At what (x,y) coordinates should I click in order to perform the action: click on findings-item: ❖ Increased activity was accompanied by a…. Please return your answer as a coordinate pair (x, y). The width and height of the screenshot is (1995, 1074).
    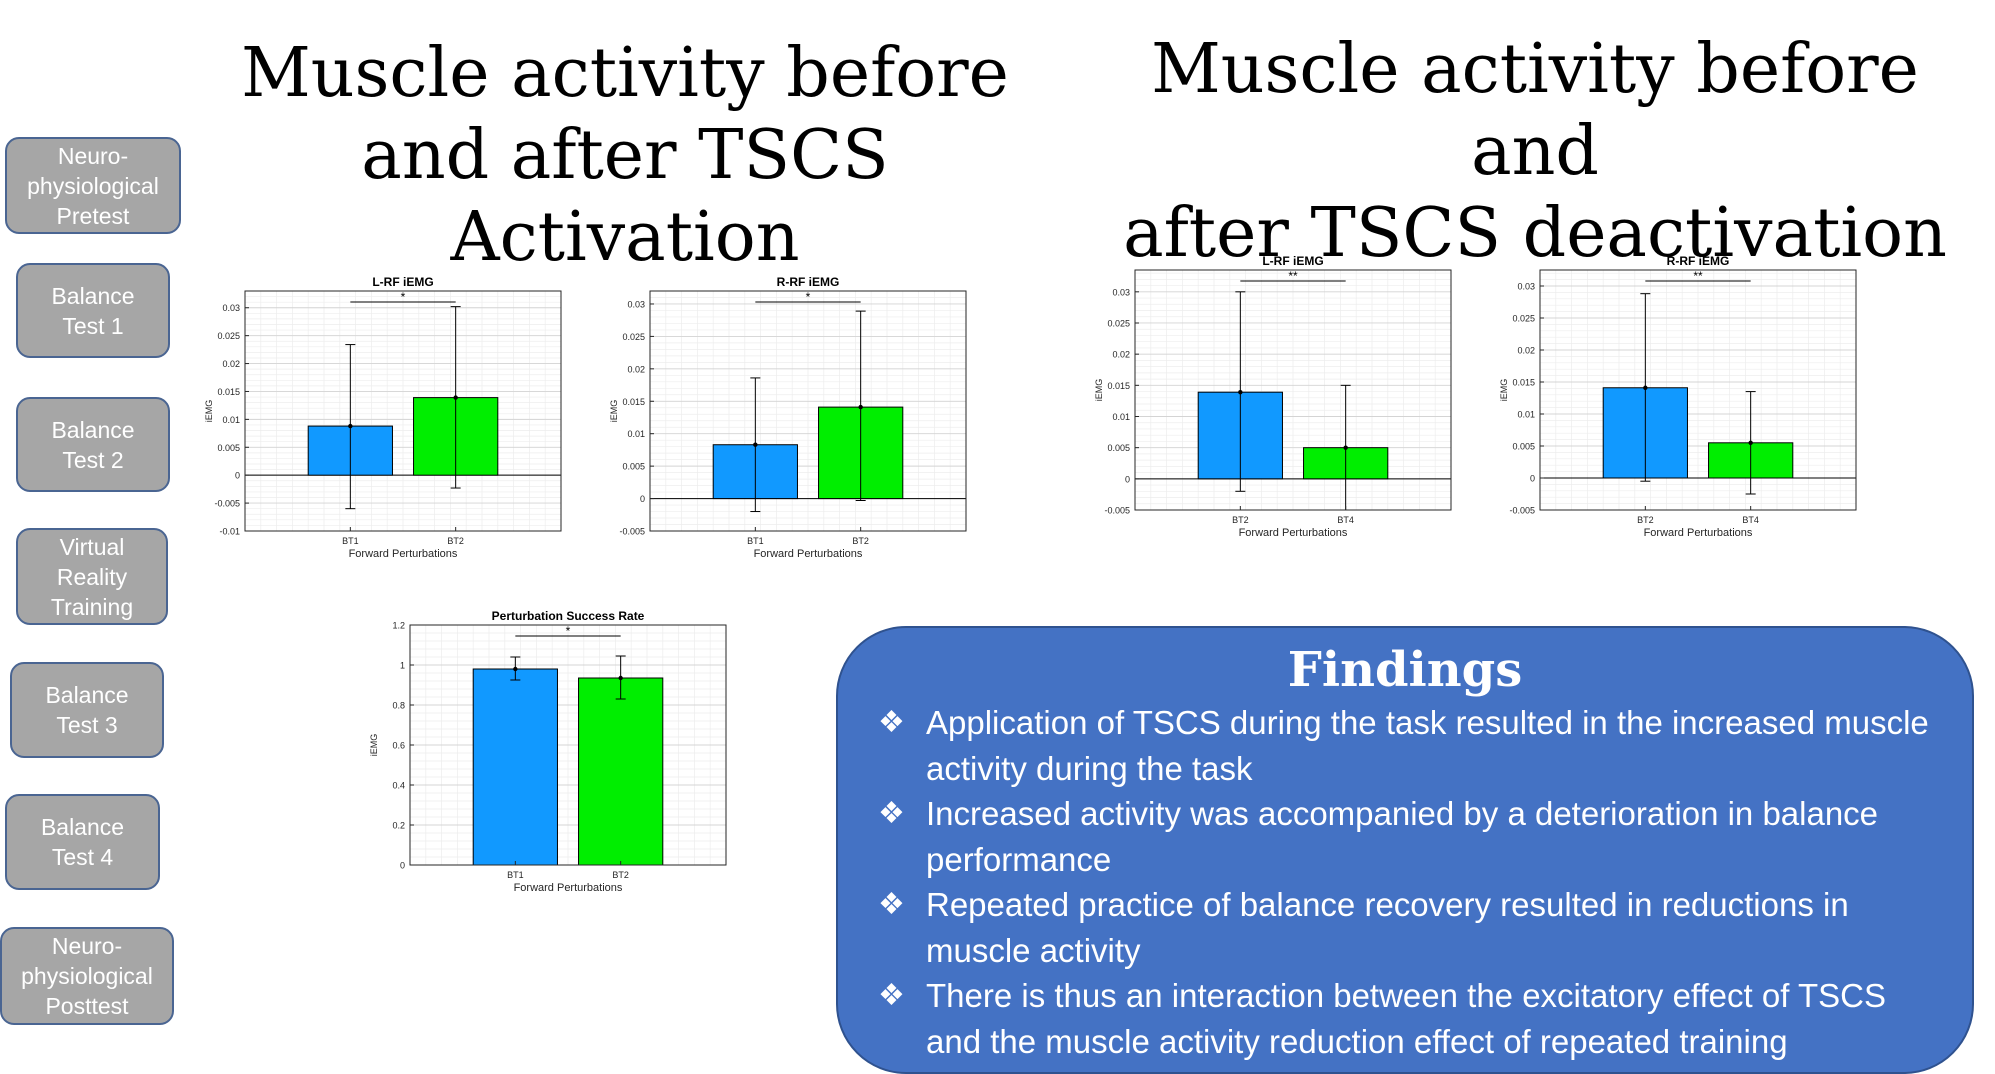
    Looking at the image, I should click on (1413, 836).